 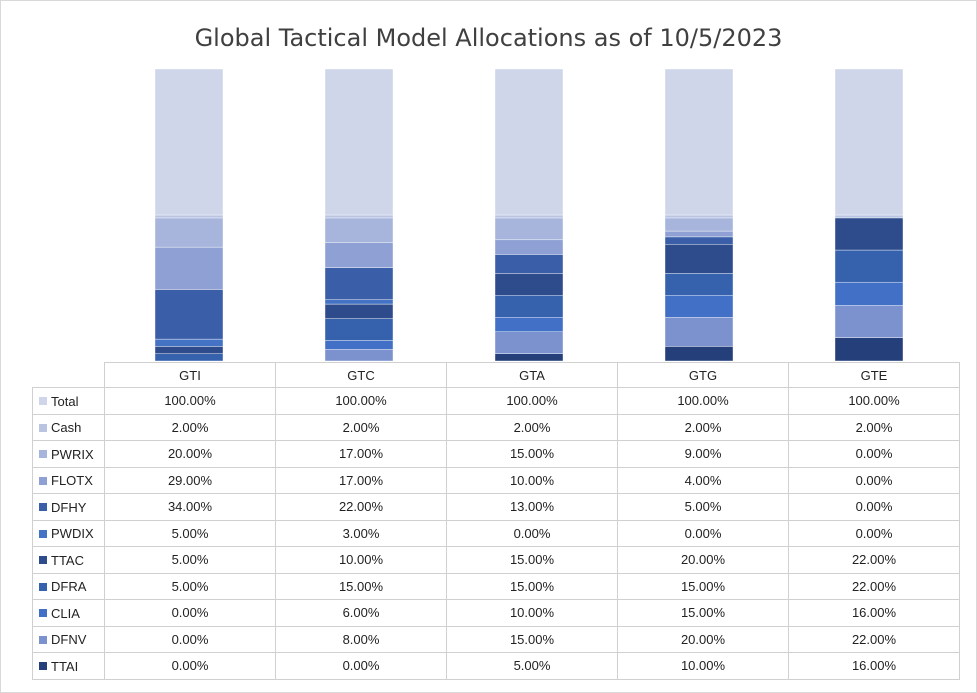 What do you see at coordinates (699, 332) in the screenshot?
I see `bar-segment-gtg-dfnv` at bounding box center [699, 332].